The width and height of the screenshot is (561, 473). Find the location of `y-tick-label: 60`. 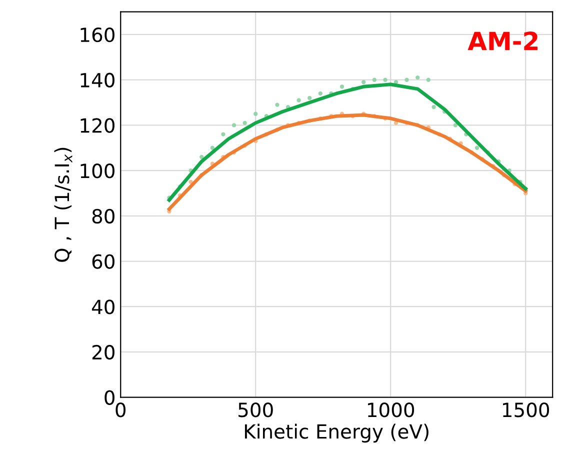

y-tick-label: 60 is located at coordinates (103, 261).